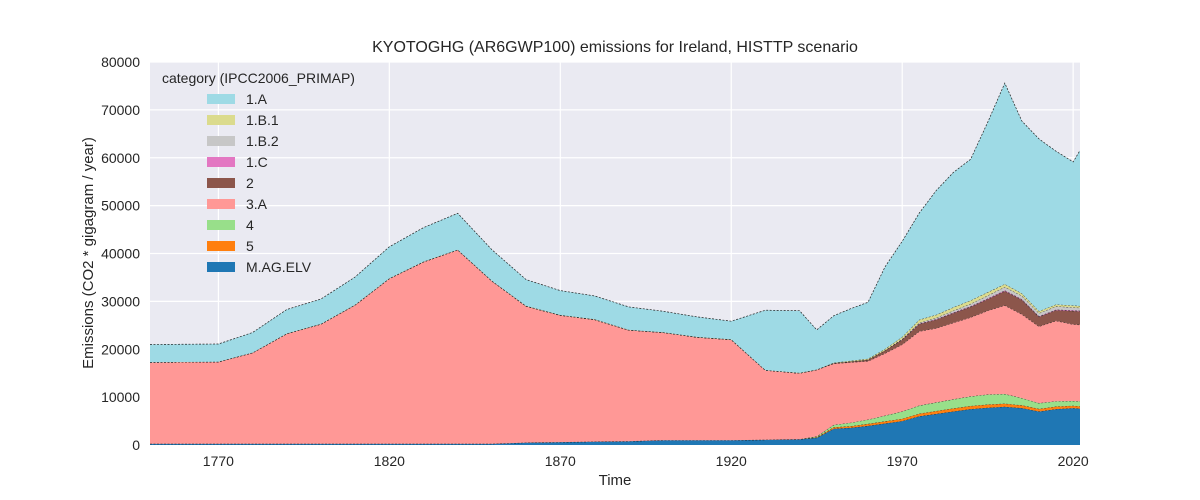 The width and height of the screenshot is (1200, 500). I want to click on x-tick-label: 1970, so click(902, 461).